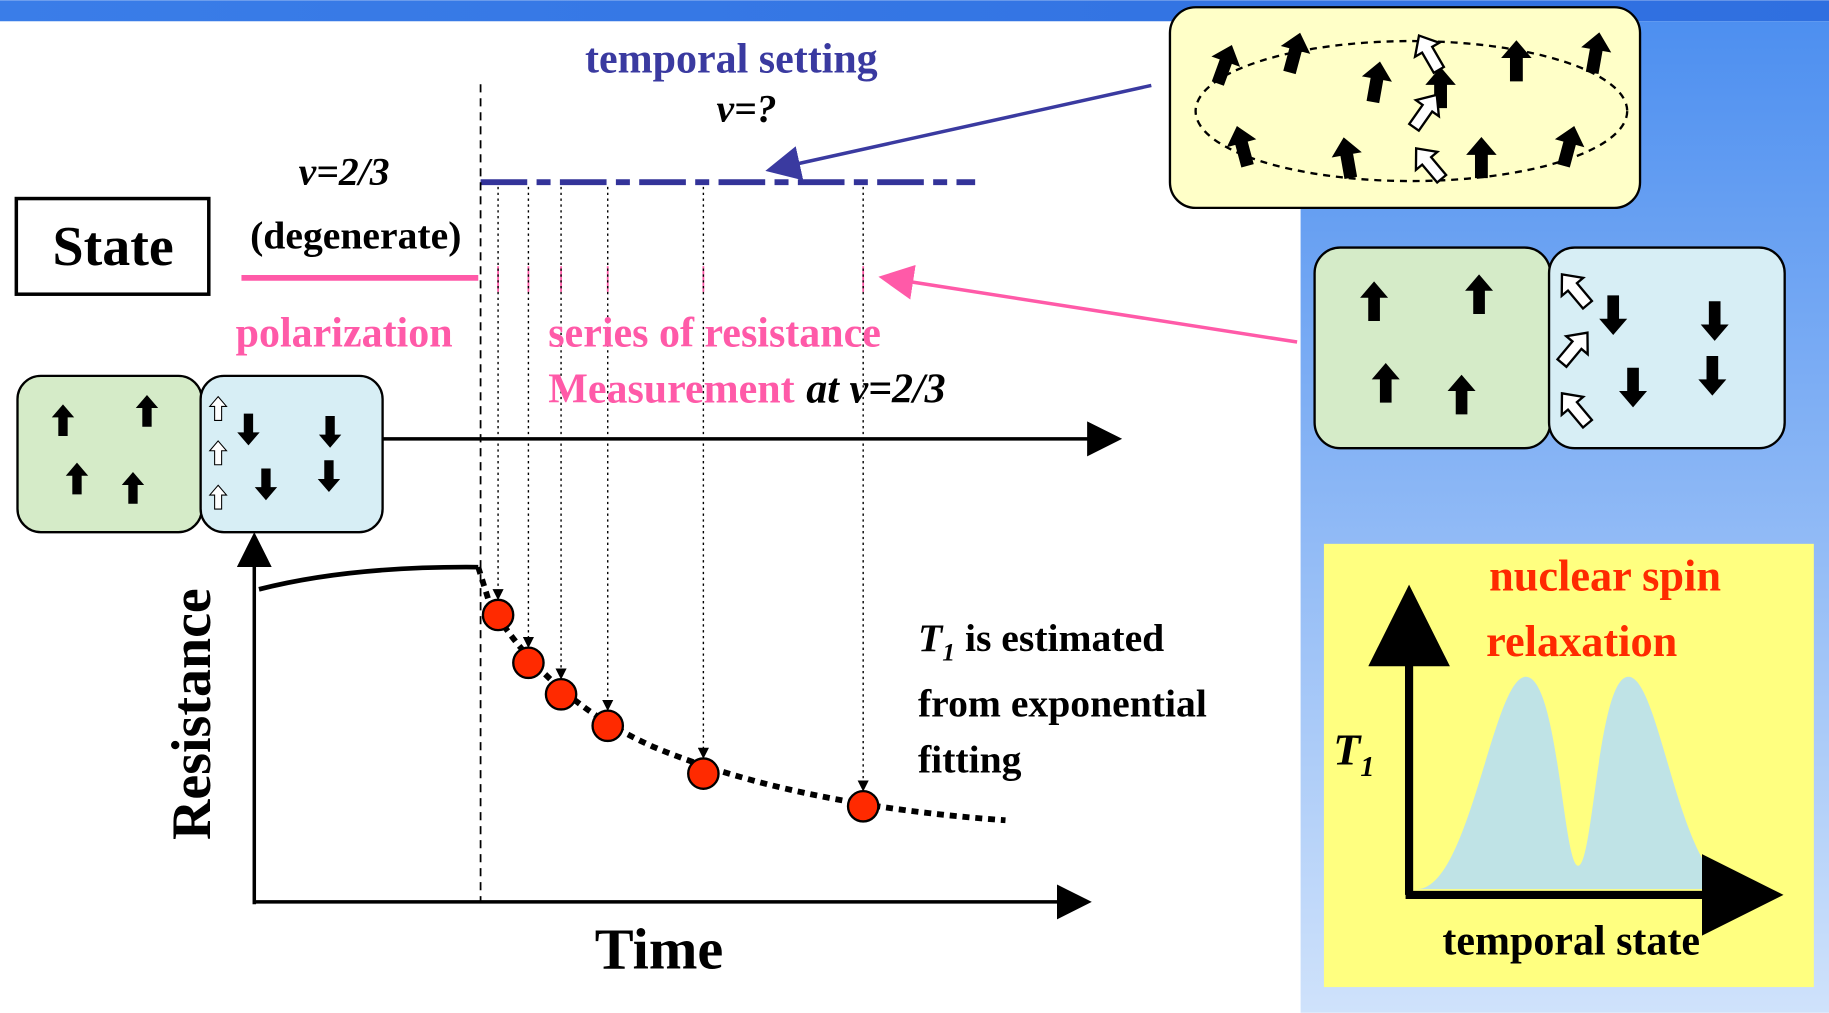 This screenshot has width=1829, height=1013. I want to click on inset-title: nuclear spin, so click(1605, 575).